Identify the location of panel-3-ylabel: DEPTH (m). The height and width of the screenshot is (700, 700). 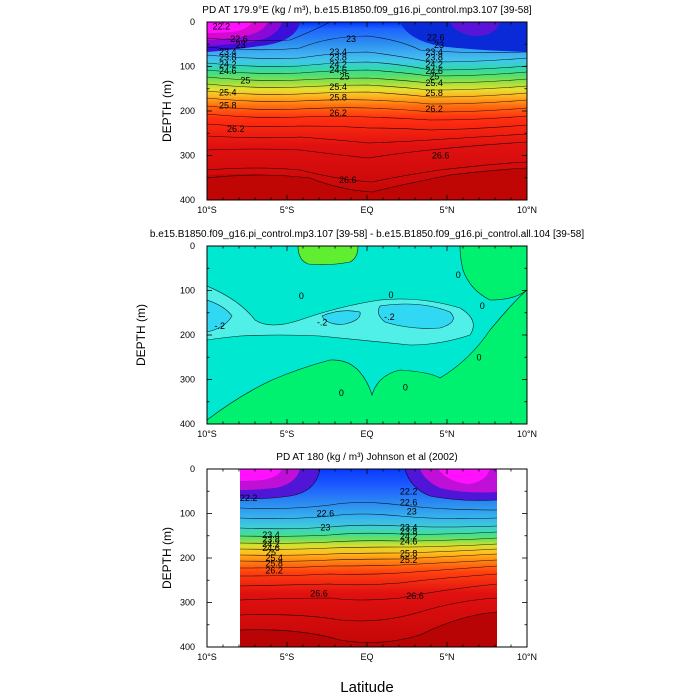
(167, 558).